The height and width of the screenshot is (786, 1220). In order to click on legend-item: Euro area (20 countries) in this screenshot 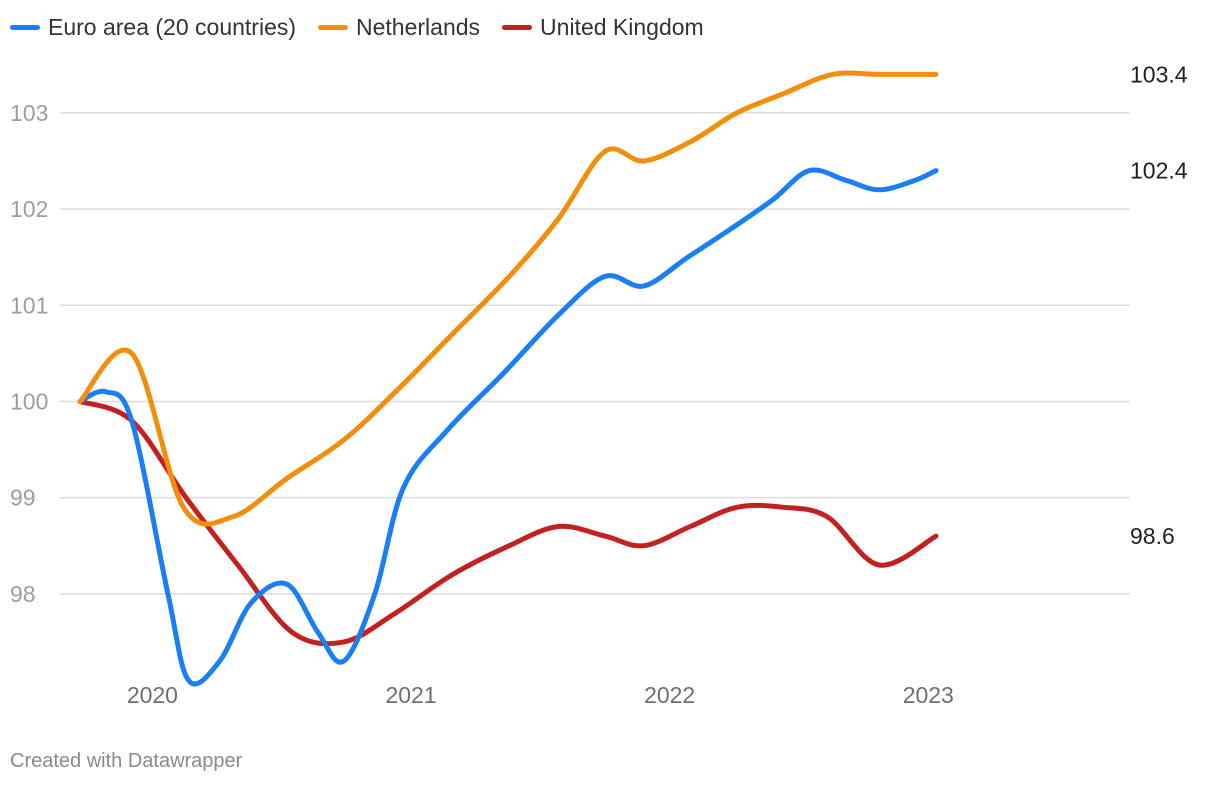, I will do `click(153, 27)`.